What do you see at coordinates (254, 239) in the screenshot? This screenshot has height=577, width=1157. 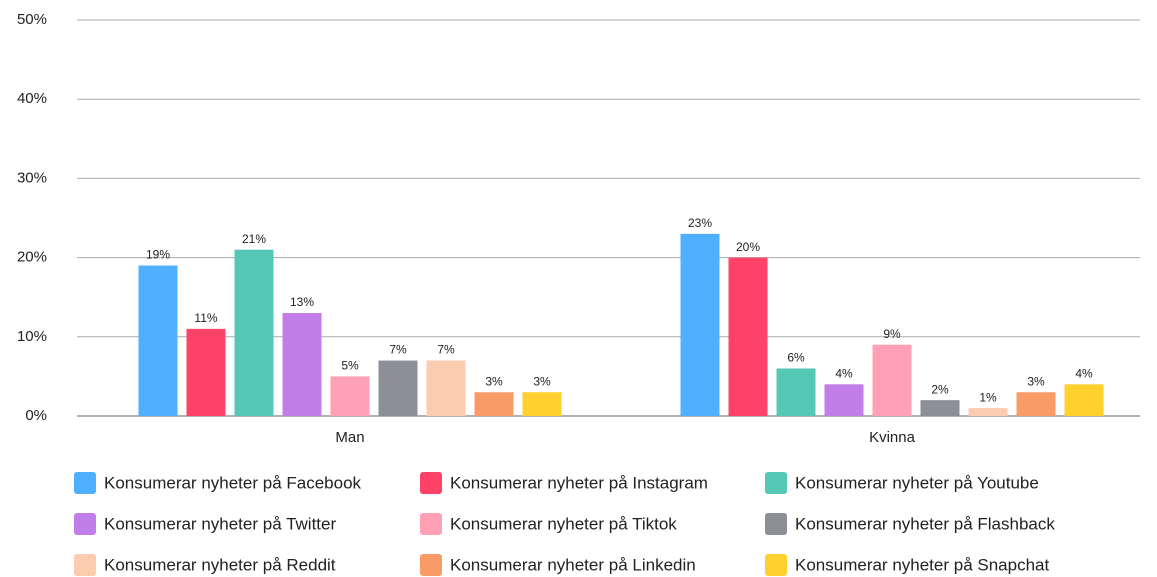 I see `value-label: 21%` at bounding box center [254, 239].